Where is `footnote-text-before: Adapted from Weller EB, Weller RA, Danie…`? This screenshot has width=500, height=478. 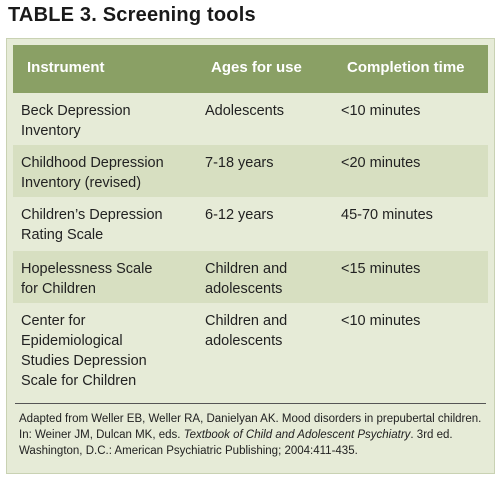 footnote-text-before: Adapted from Weller EB, Weller RA, Danie… is located at coordinates (250, 427).